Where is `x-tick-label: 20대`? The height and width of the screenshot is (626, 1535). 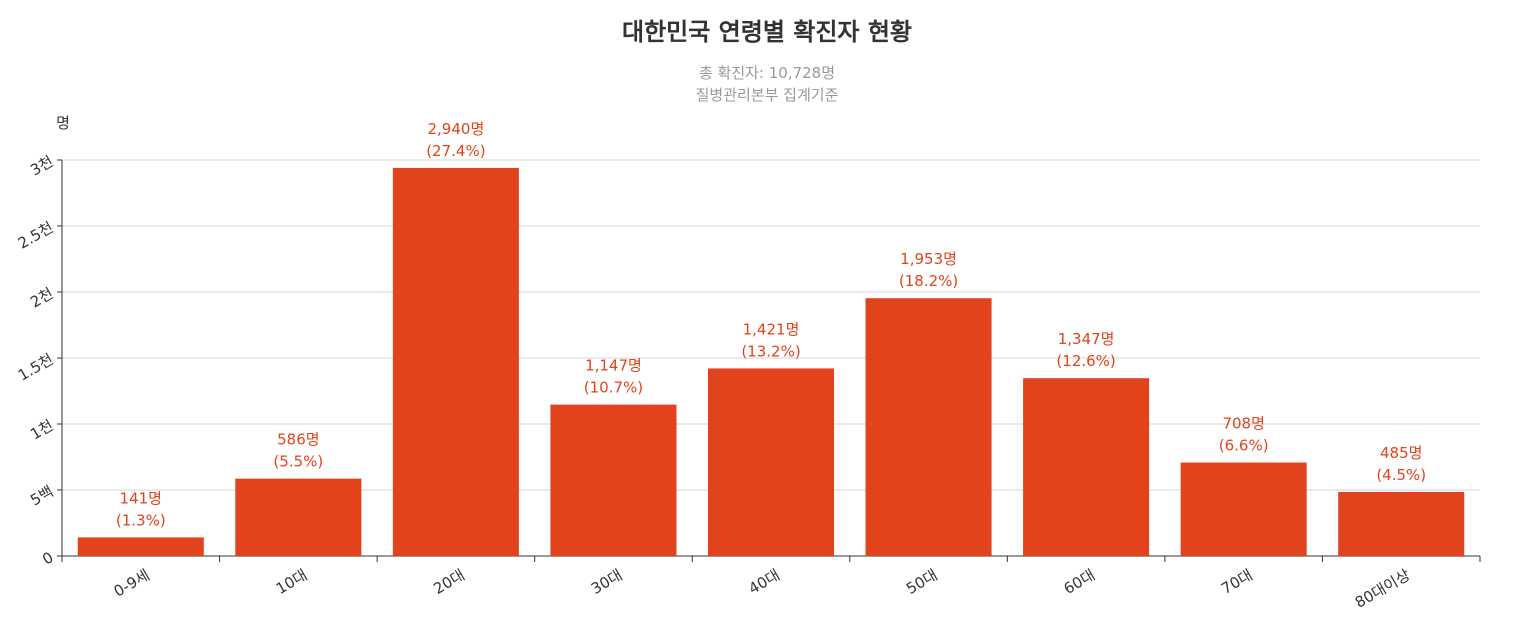
x-tick-label: 20대 is located at coordinates (448, 582).